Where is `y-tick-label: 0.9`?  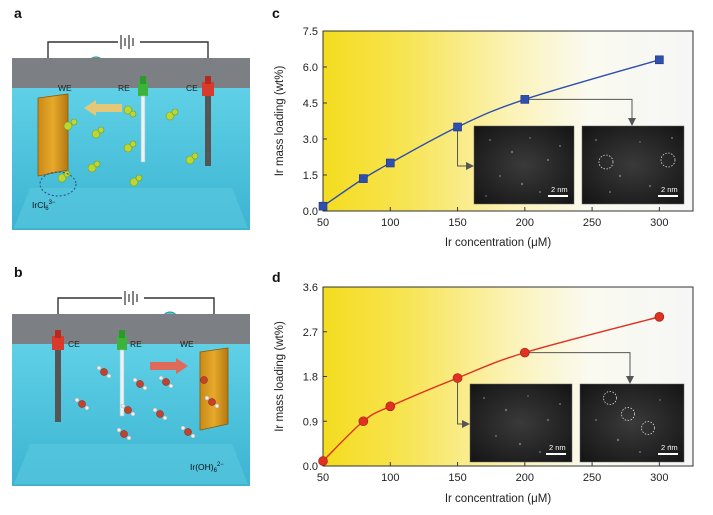 y-tick-label: 0.9 is located at coordinates (310, 422).